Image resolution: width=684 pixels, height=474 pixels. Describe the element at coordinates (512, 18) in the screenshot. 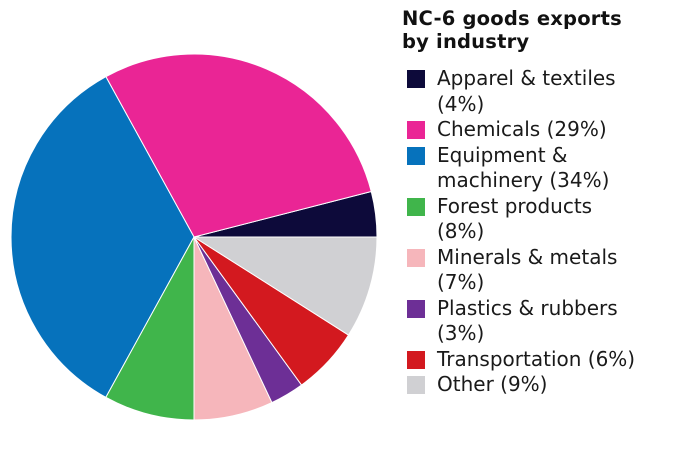

I see `chart-title-line-1: NC-6 goods exports` at that location.